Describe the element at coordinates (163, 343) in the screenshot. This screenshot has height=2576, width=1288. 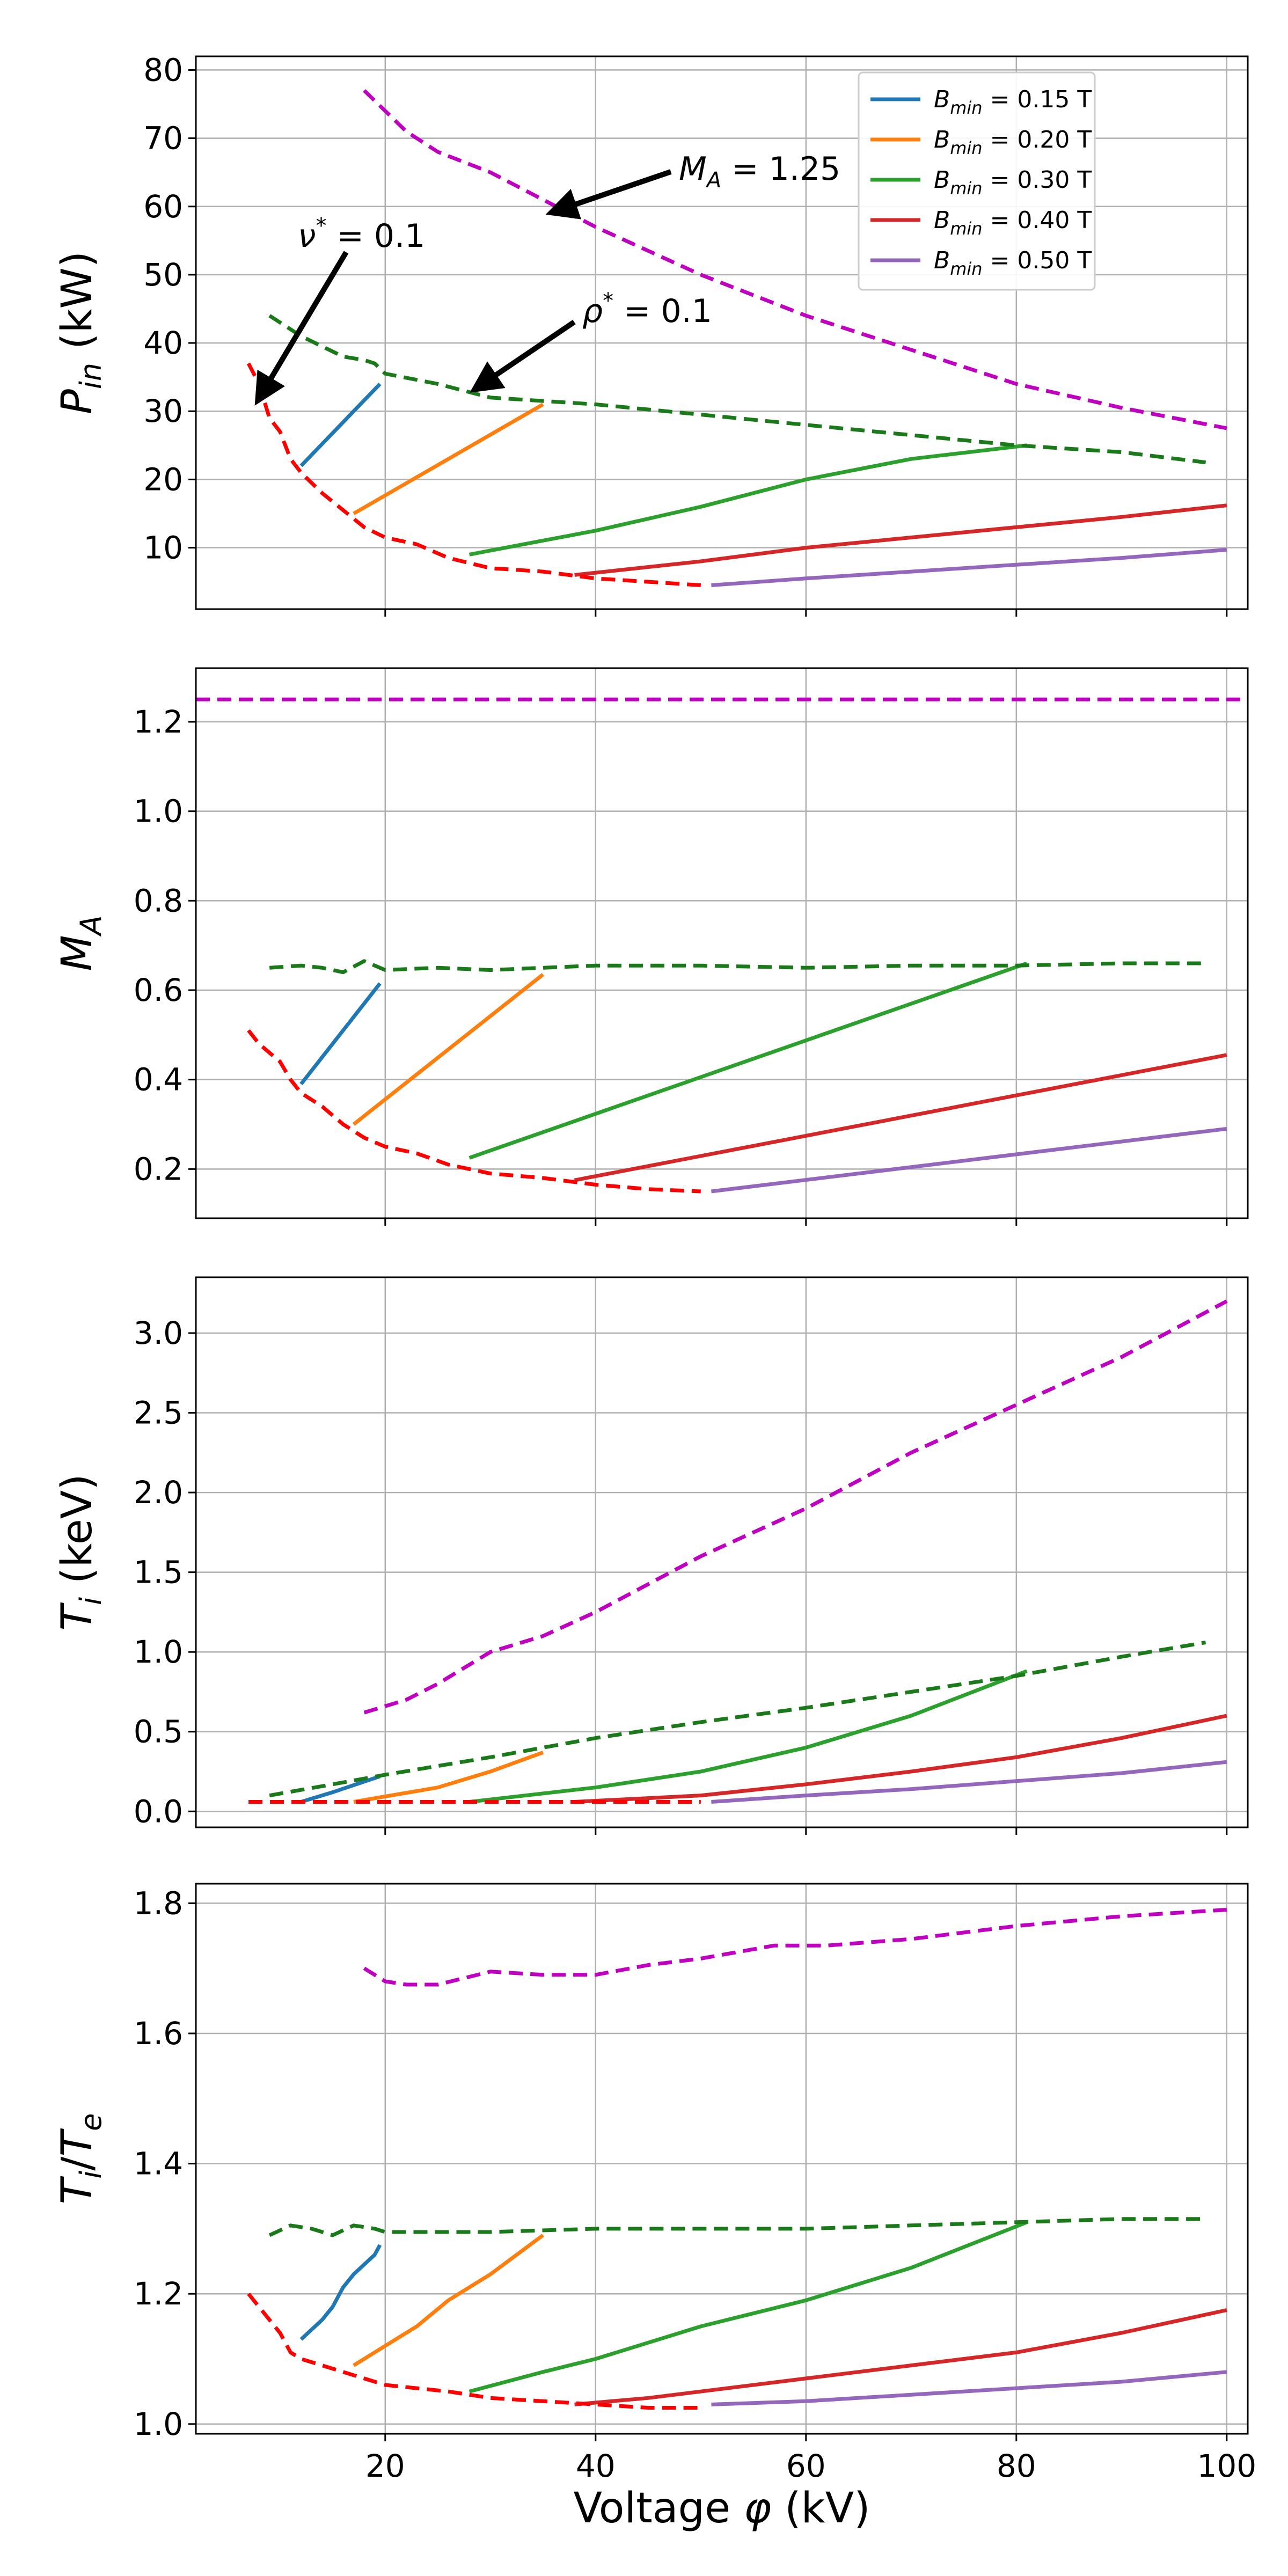
I see `y-tick-label: 40` at that location.